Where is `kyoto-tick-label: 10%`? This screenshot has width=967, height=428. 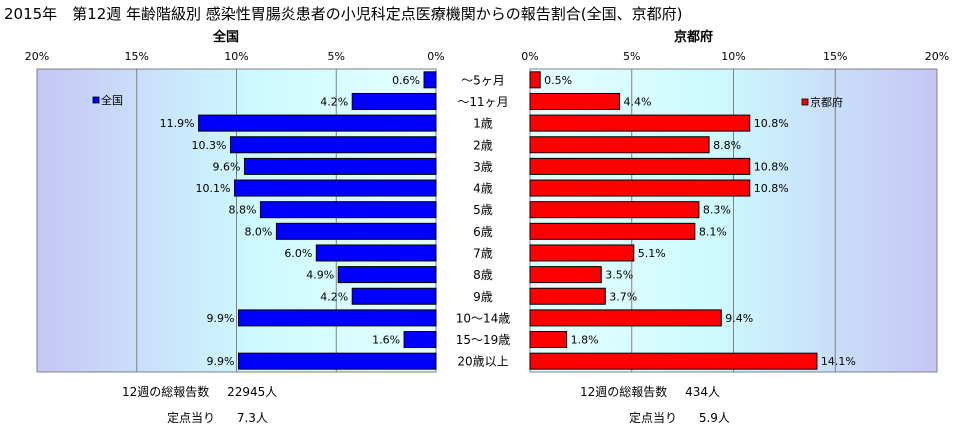 kyoto-tick-label: 10% is located at coordinates (733, 56).